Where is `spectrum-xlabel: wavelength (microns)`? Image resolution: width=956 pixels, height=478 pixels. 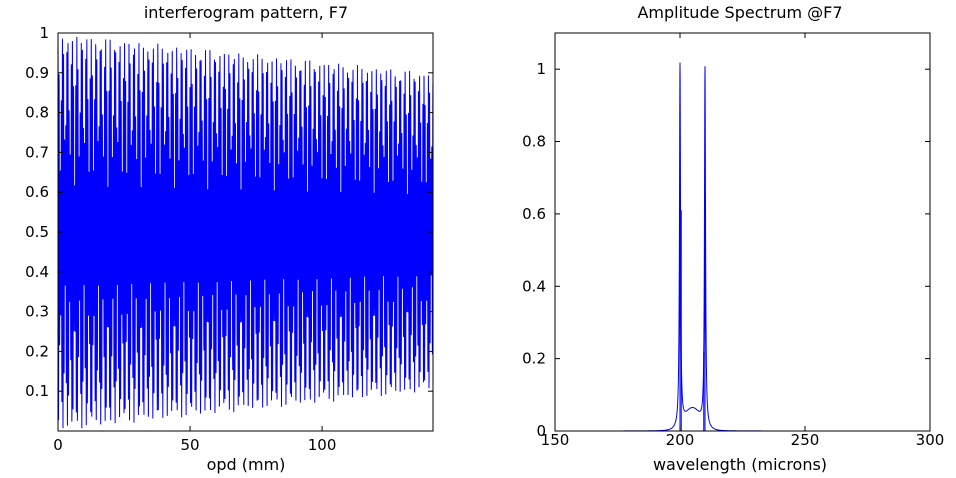
spectrum-xlabel: wavelength (microns) is located at coordinates (740, 464).